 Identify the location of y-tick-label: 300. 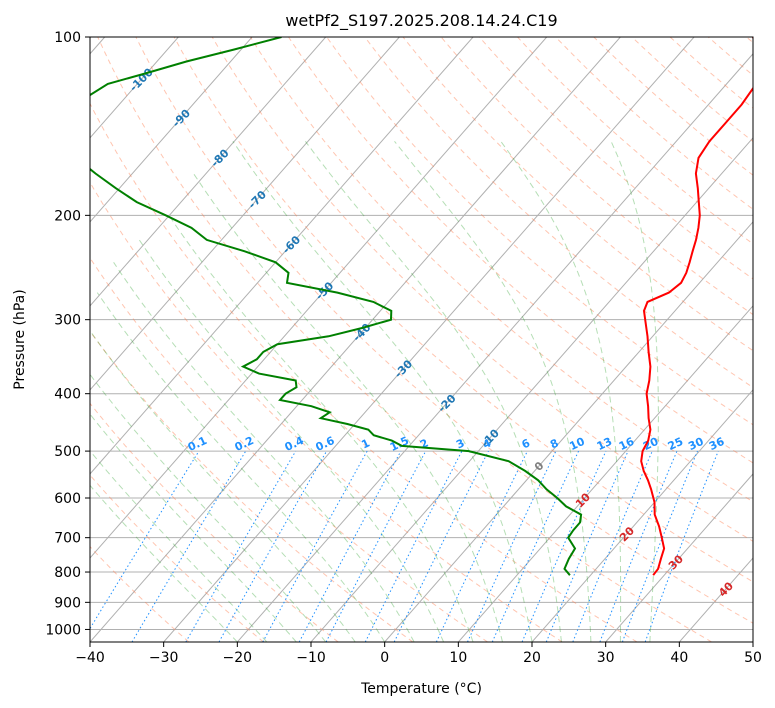
(67, 321).